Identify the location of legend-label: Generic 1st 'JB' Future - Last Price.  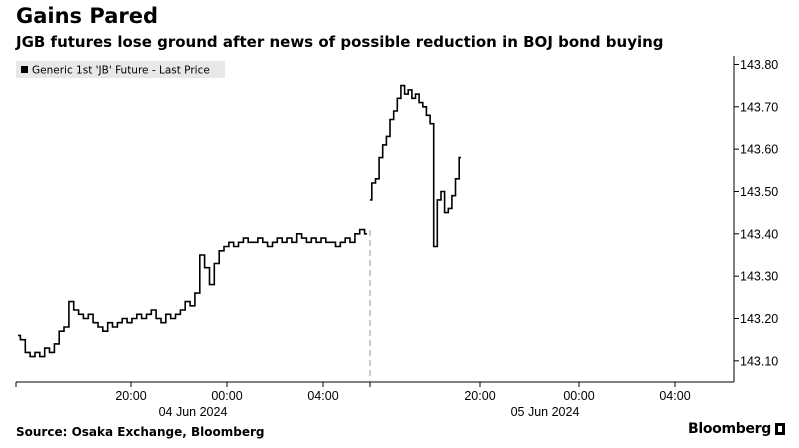
(121, 71).